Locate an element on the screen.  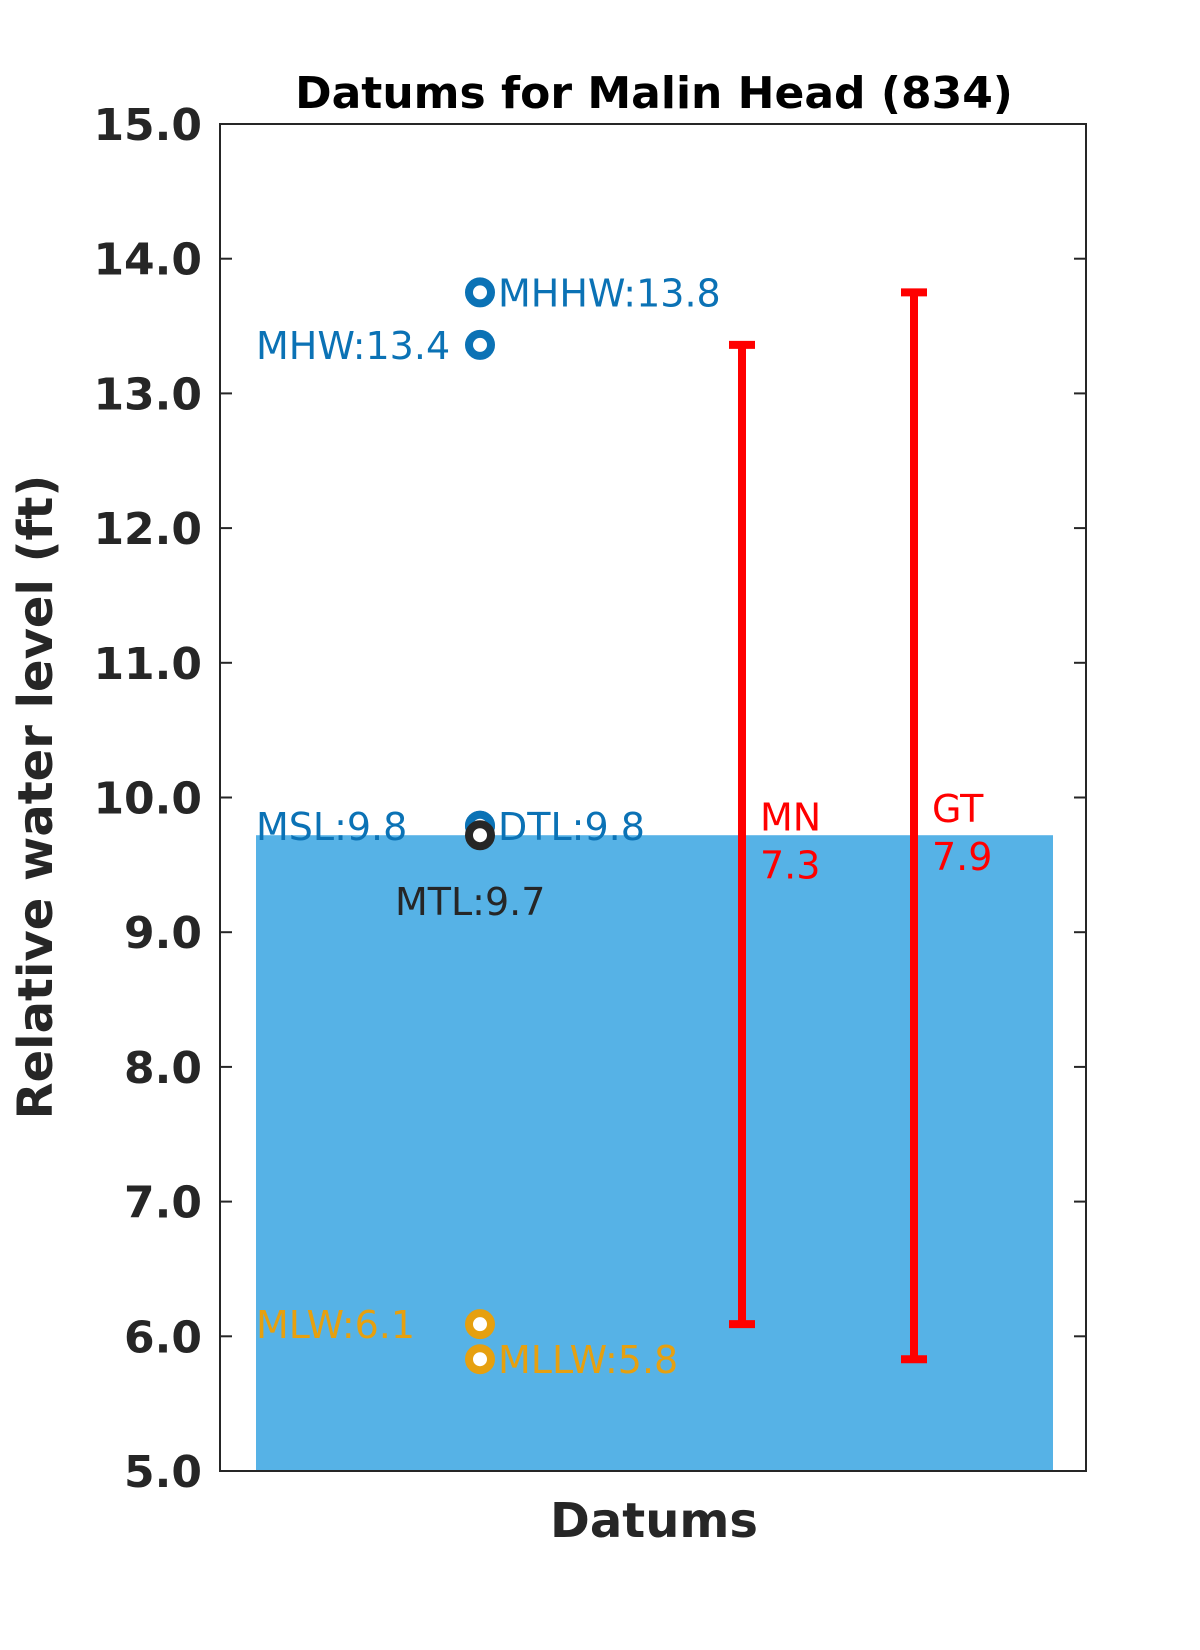
datum-label-mhhw: MHHW:13.8 is located at coordinates (609, 293).